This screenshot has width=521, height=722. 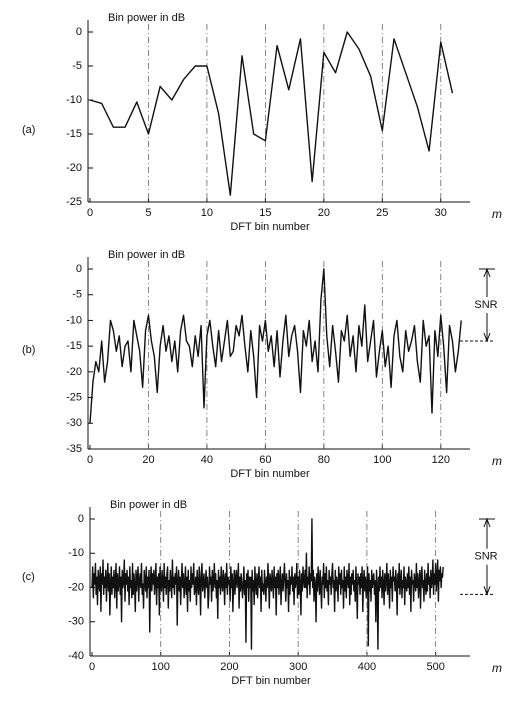 I want to click on x-tick-label: 500, so click(x=435, y=667).